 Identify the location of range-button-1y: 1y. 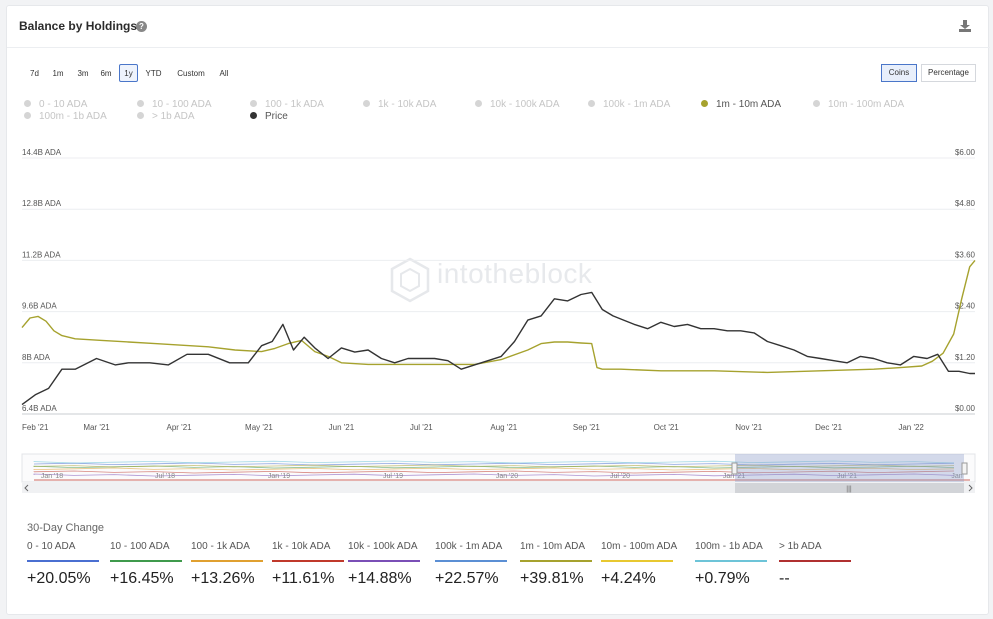
(128, 73).